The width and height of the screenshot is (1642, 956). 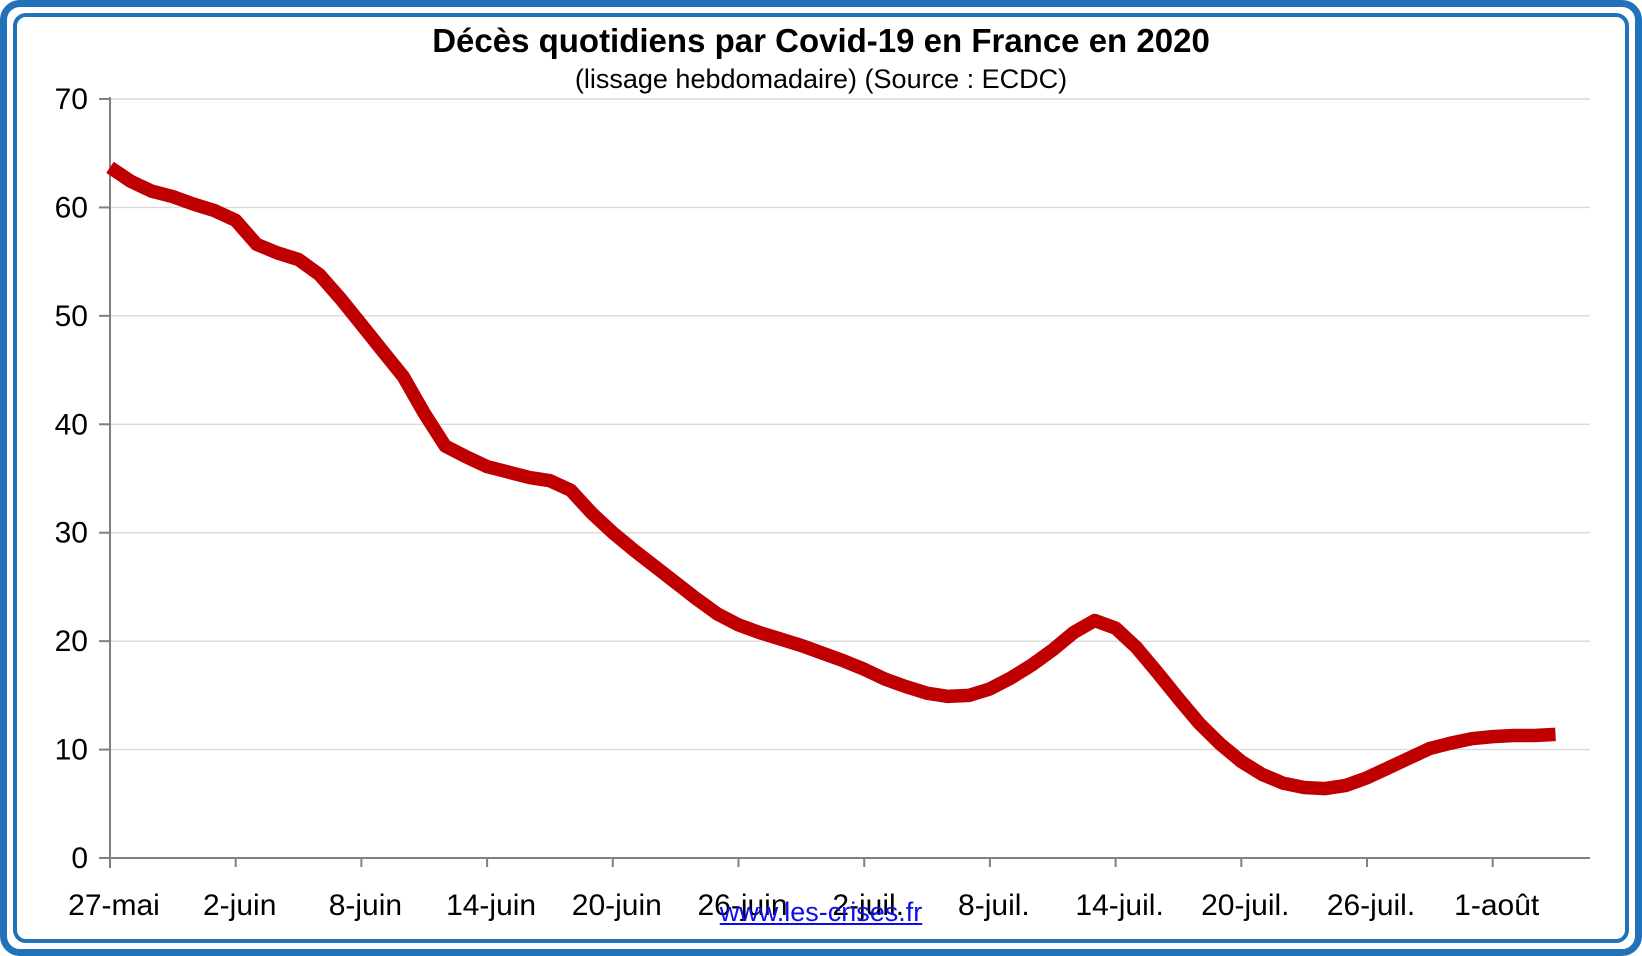 I want to click on x-tick-label: 20-juil., so click(x=1245, y=905).